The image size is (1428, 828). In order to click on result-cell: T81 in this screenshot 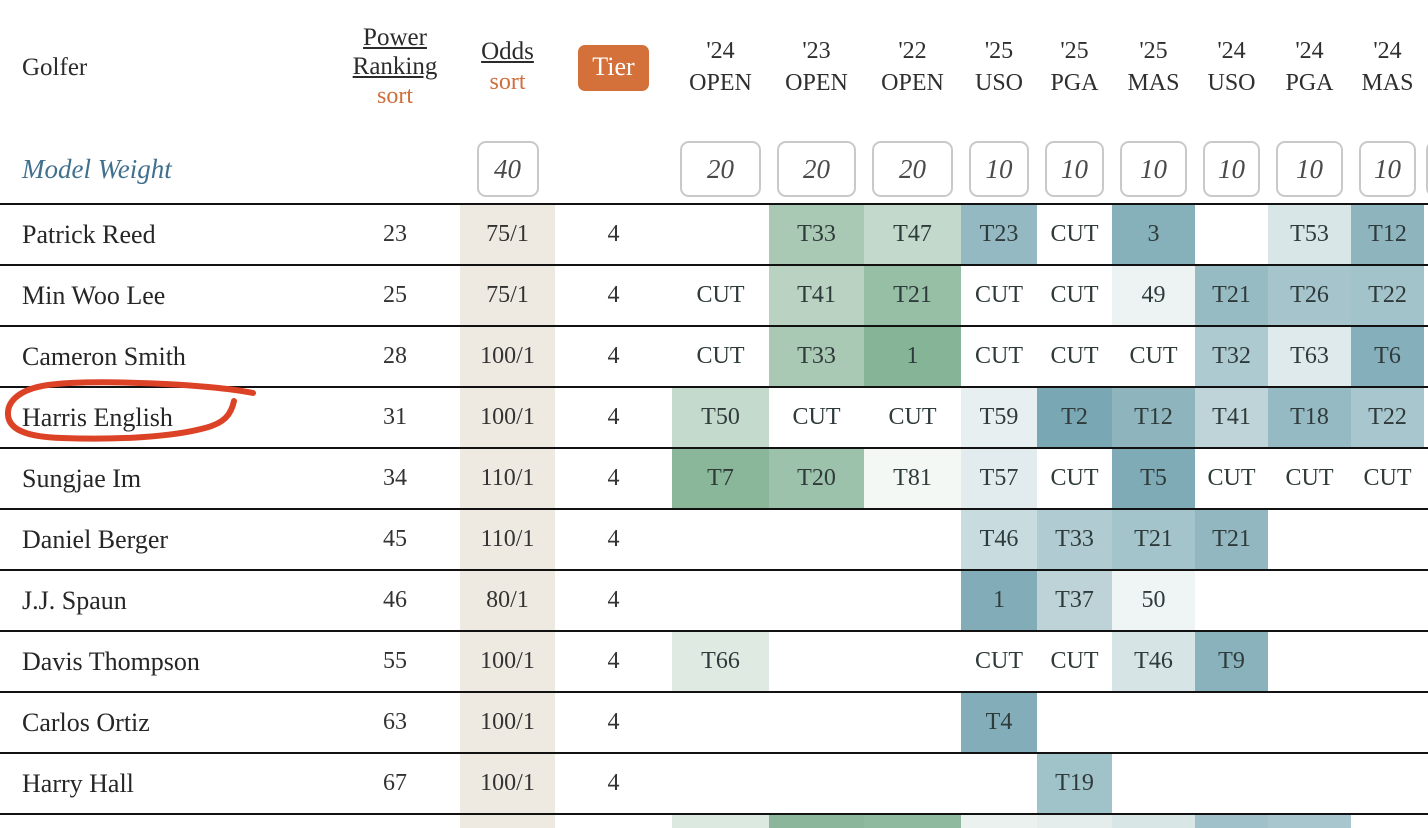, I will do `click(912, 478)`.